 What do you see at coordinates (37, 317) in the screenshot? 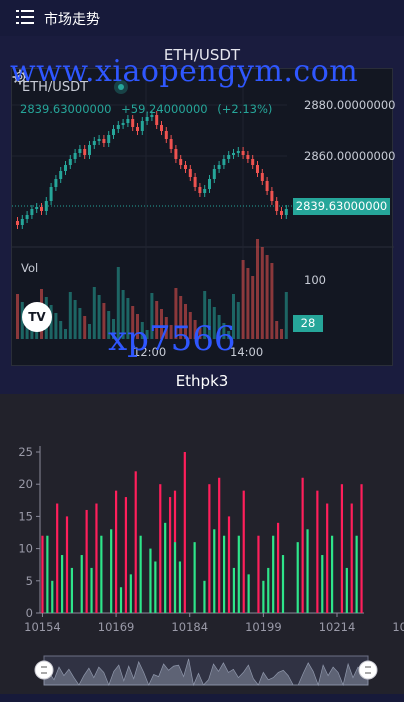
I see `tradingview-logo: TV` at bounding box center [37, 317].